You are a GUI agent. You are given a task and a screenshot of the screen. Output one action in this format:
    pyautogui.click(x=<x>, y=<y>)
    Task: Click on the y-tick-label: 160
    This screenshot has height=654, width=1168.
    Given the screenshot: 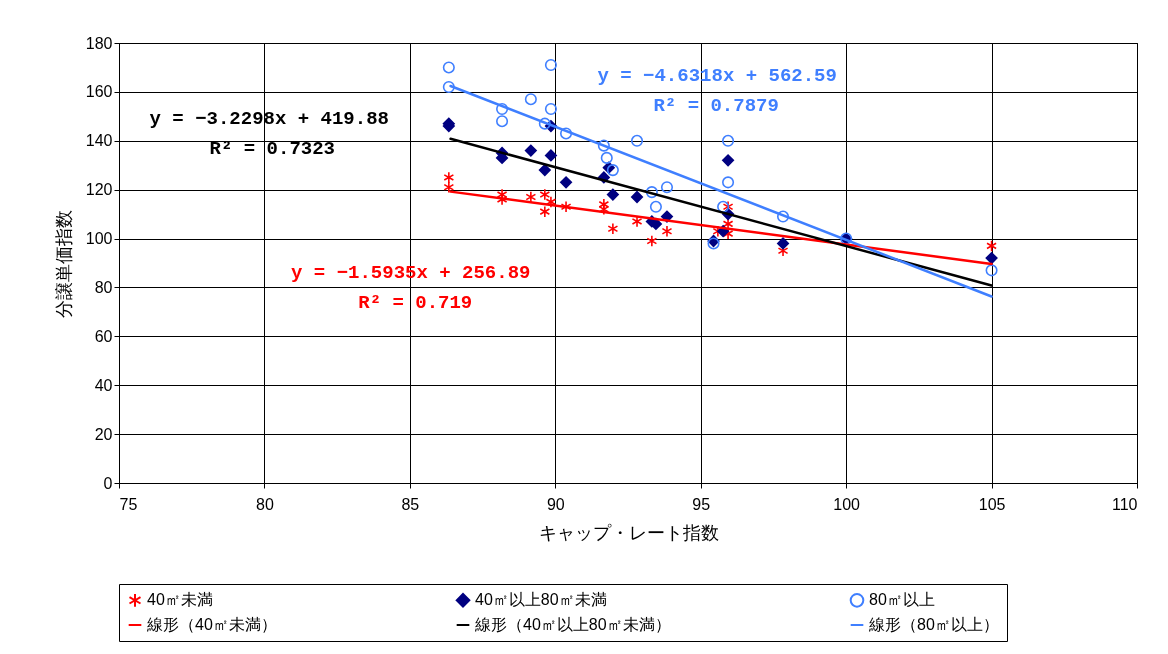 What is the action you would take?
    pyautogui.click(x=99, y=92)
    